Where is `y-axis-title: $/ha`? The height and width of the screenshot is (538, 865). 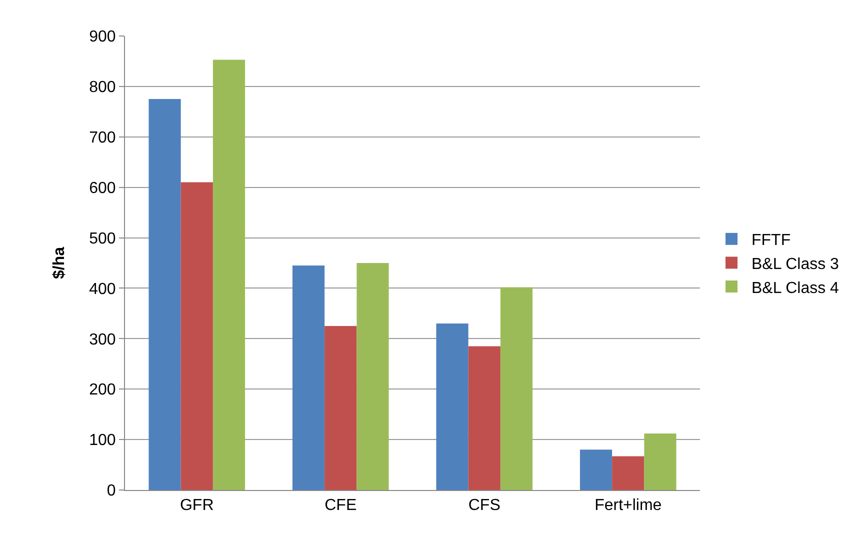
y-axis-title: $/ha is located at coordinates (59, 263).